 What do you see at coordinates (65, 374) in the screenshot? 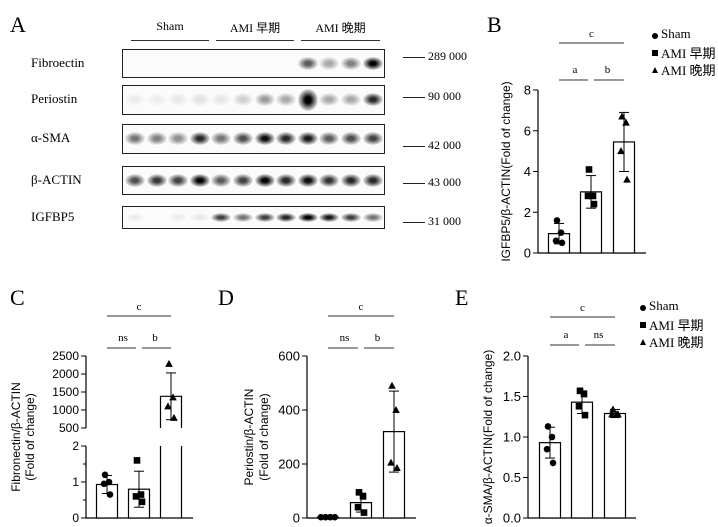
I see `y-tick-label: 2000` at bounding box center [65, 374].